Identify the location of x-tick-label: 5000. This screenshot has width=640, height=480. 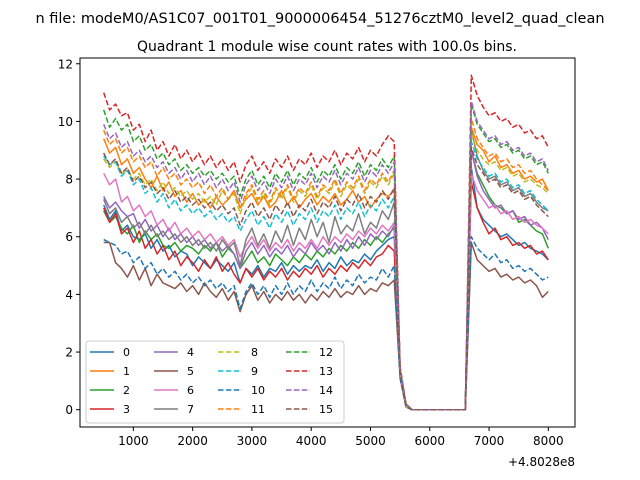
(370, 441).